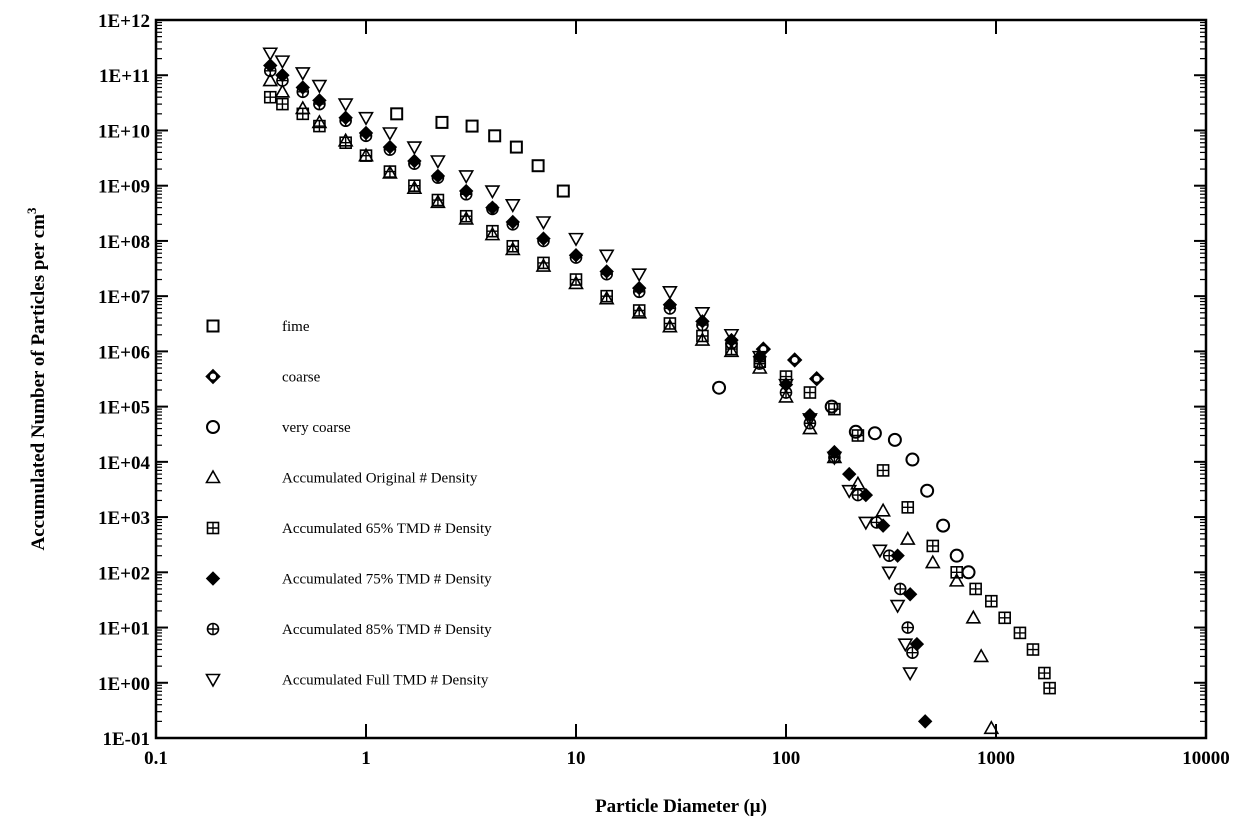  I want to click on legend-label: Accumulated Full TMD # Density, so click(385, 681).